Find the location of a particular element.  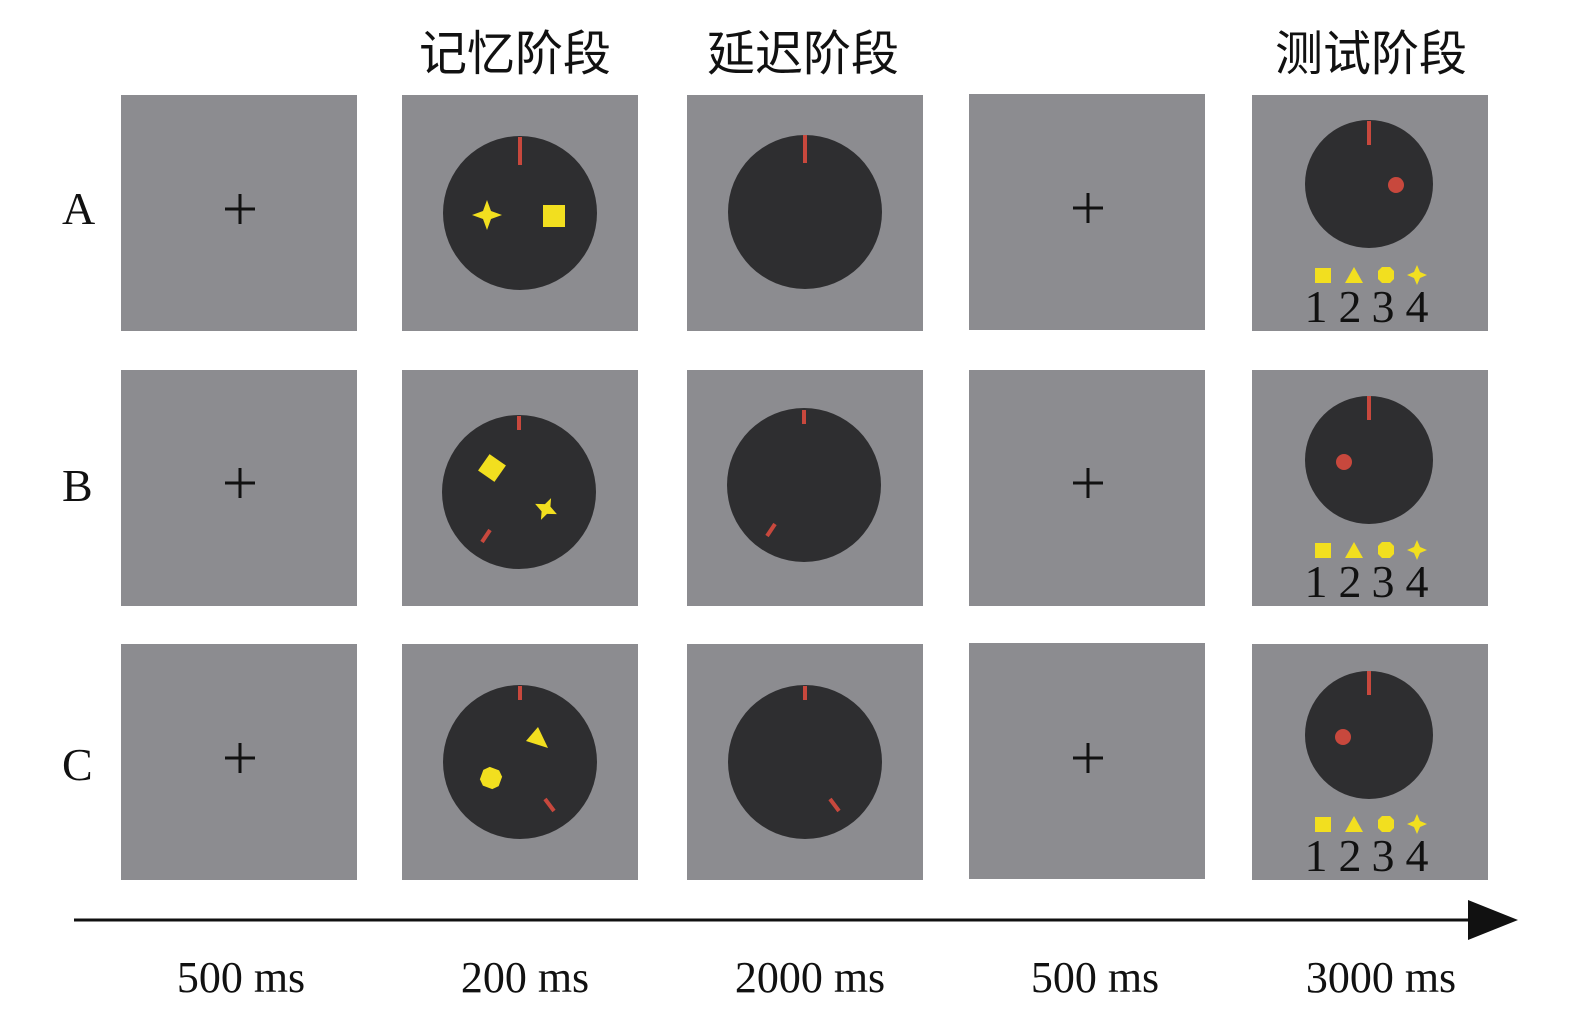

arrowhead-icon is located at coordinates (1493, 920).